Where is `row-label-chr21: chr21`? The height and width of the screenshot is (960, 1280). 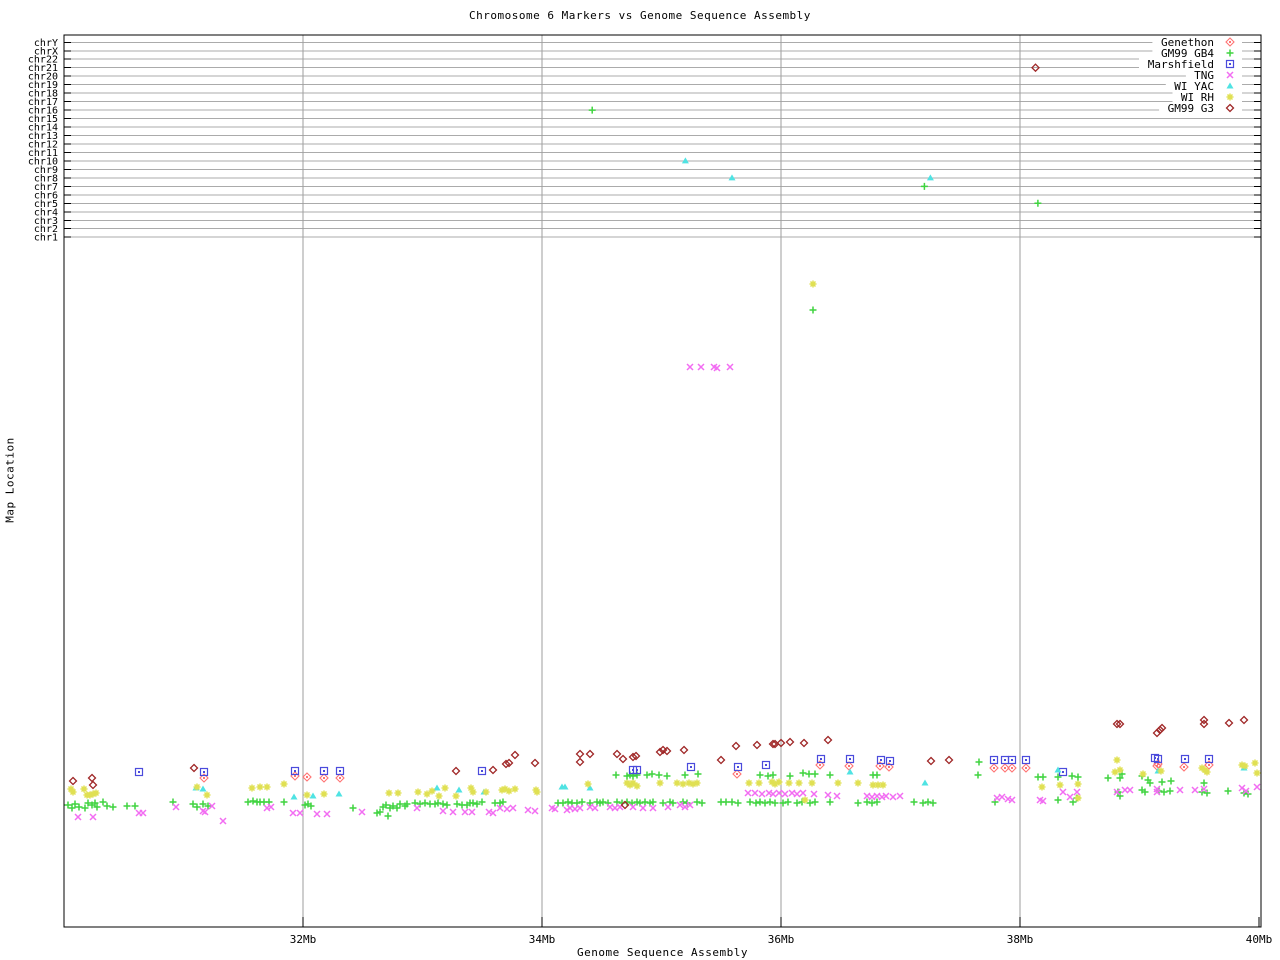
row-label-chr21: chr21 is located at coordinates (43, 68).